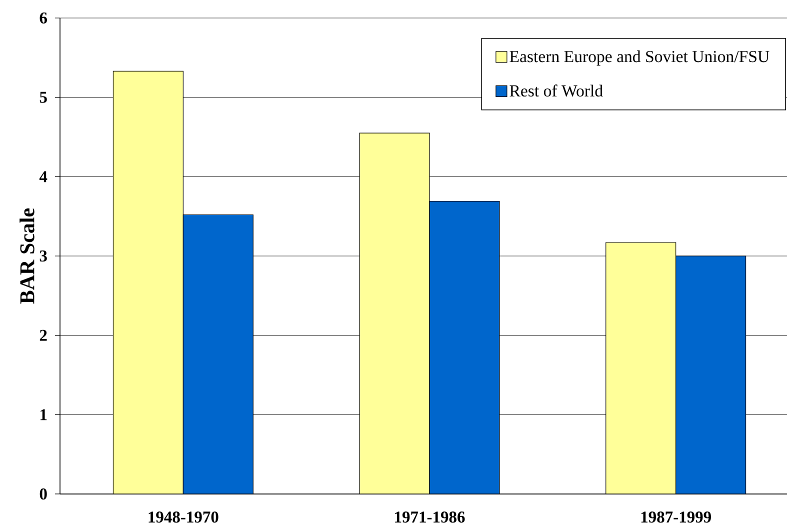 The width and height of the screenshot is (787, 527). What do you see at coordinates (556, 90) in the screenshot?
I see `legend-label: Rest of World` at bounding box center [556, 90].